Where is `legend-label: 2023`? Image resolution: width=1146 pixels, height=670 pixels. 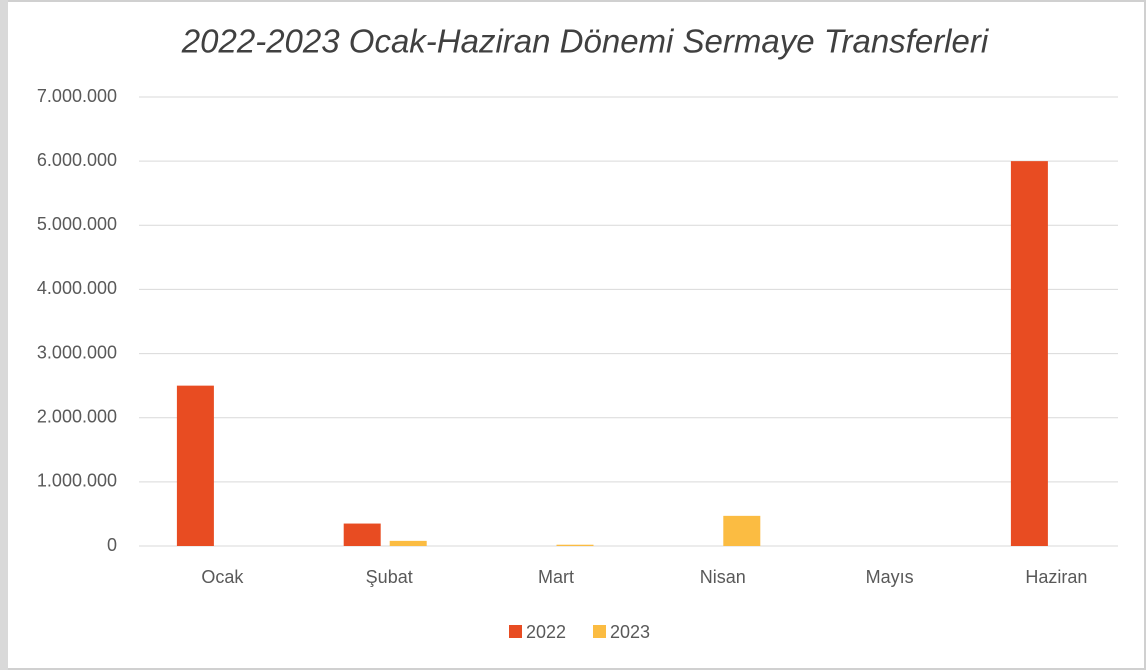
legend-label: 2023 is located at coordinates (630, 632).